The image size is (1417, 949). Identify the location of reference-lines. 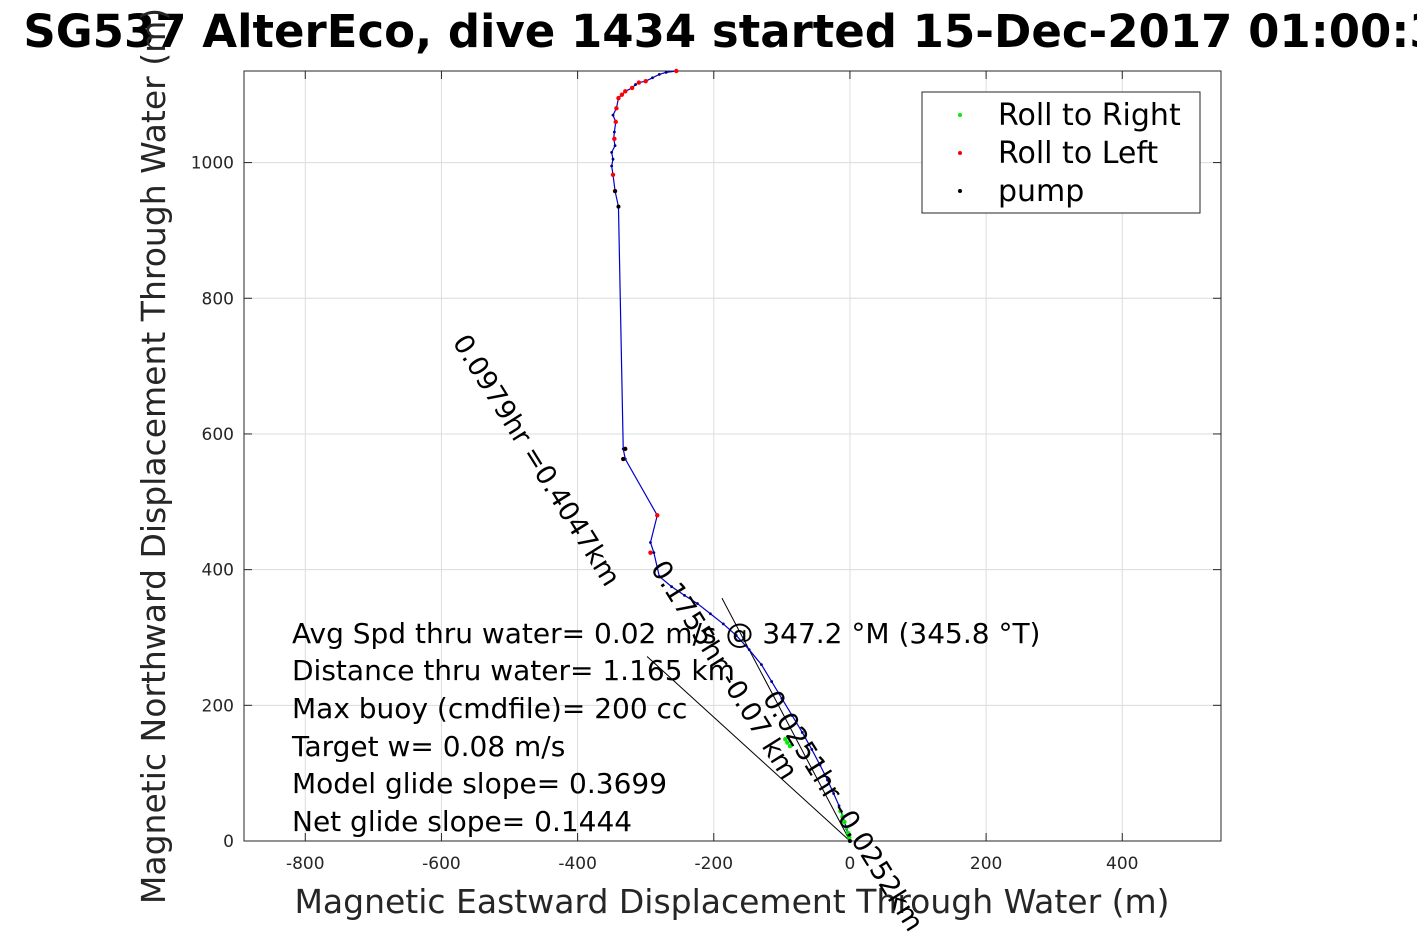
(748, 719).